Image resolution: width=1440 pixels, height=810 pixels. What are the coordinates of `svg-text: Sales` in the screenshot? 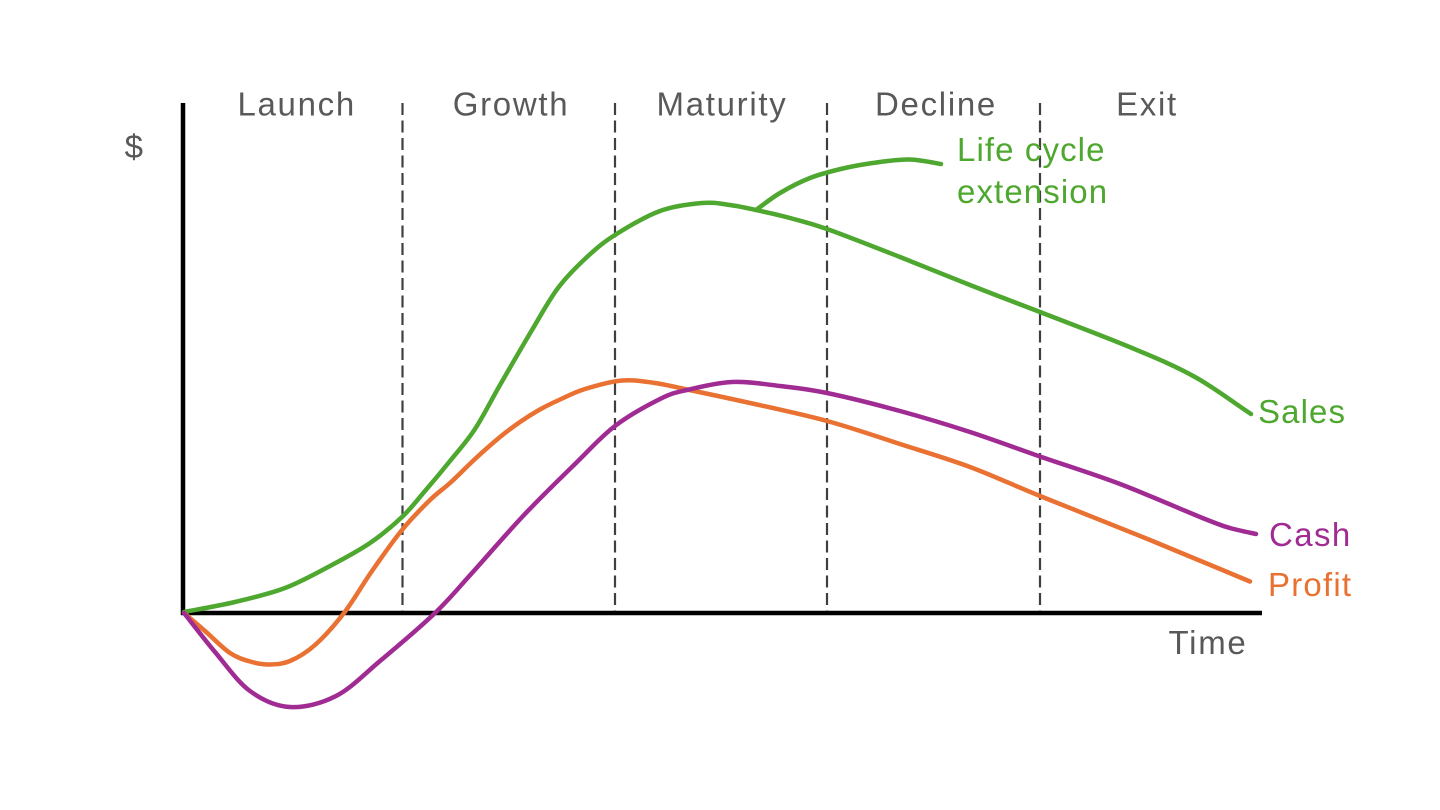 It's located at (1302, 411).